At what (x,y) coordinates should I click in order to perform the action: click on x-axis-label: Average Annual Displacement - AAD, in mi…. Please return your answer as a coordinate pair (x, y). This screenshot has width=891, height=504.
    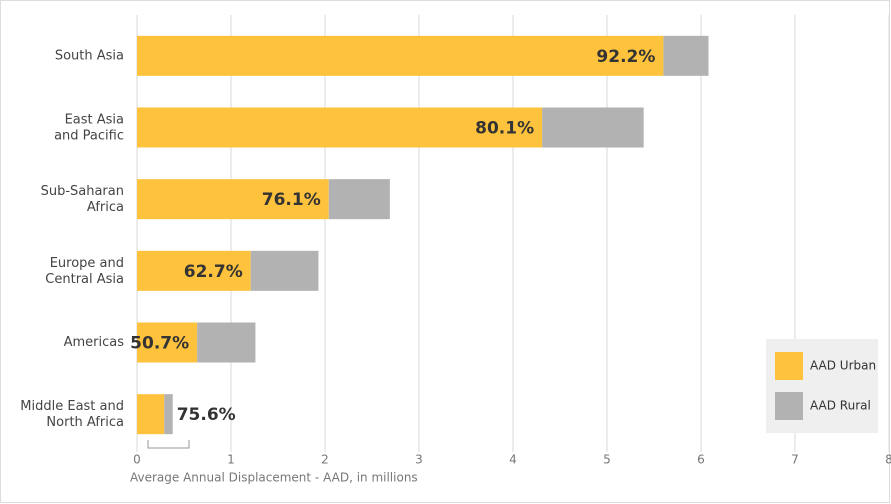
    Looking at the image, I should click on (274, 478).